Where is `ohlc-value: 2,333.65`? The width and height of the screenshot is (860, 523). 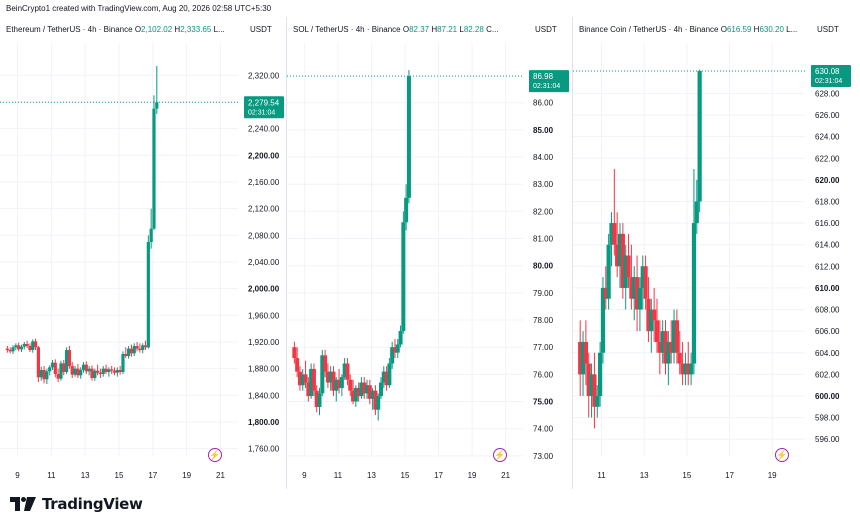 ohlc-value: 2,333.65 is located at coordinates (197, 29).